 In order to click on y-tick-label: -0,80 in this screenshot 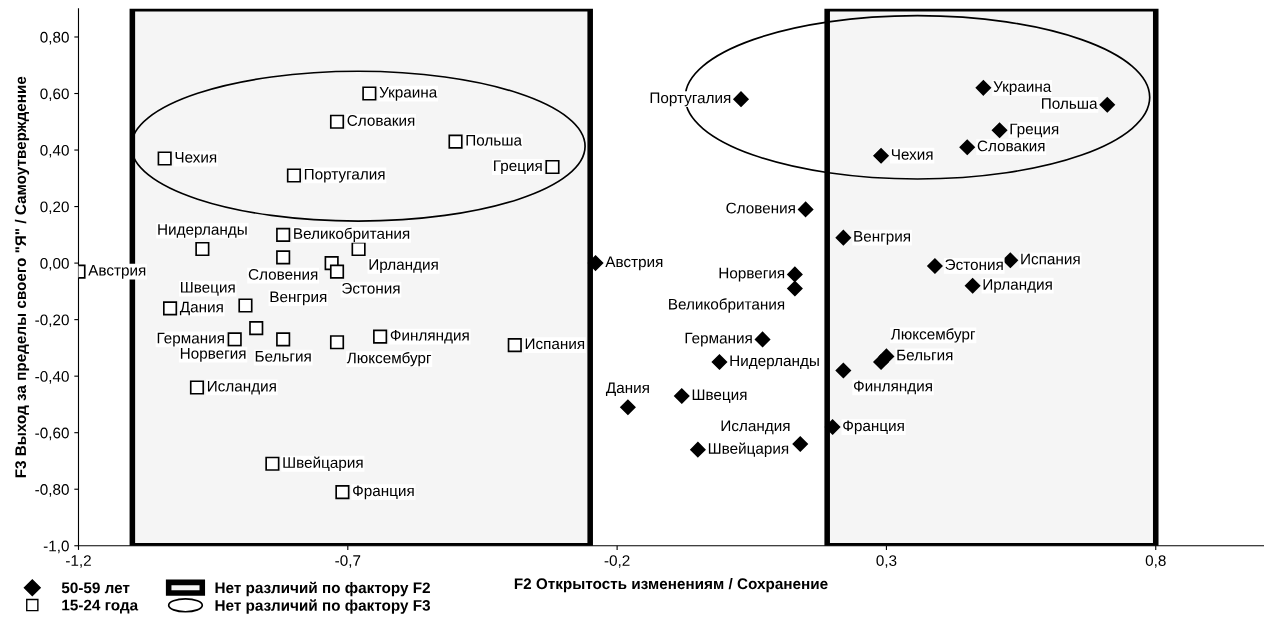, I will do `click(52, 490)`.